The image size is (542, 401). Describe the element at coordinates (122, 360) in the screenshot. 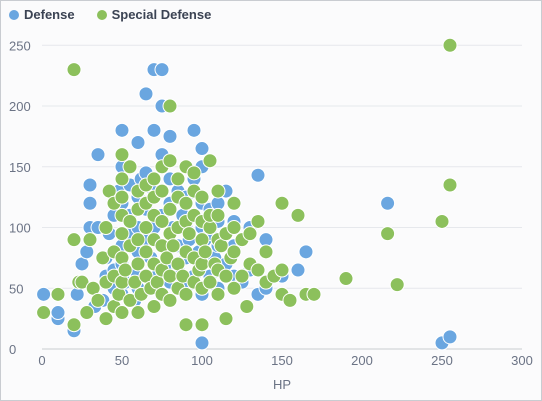

I see `x-tick-label: 50` at that location.